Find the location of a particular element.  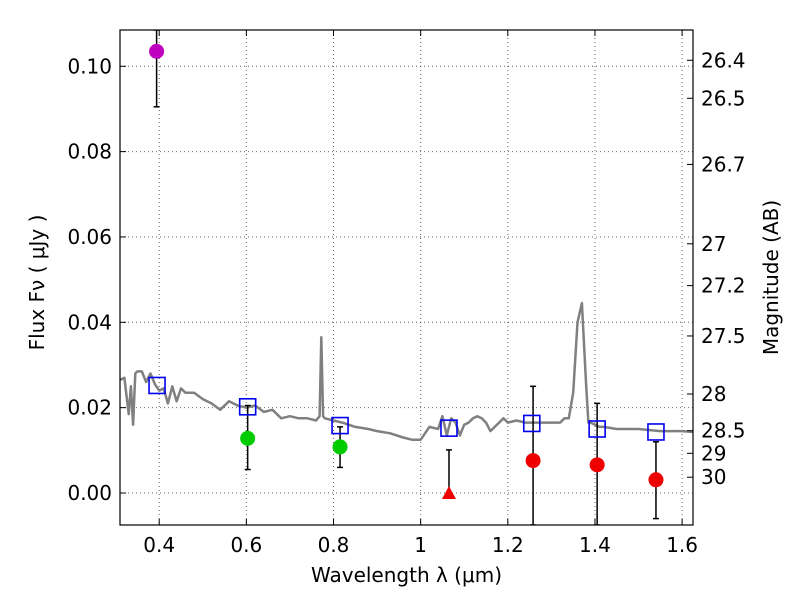

x-tick-label: 0.4 is located at coordinates (159, 545).